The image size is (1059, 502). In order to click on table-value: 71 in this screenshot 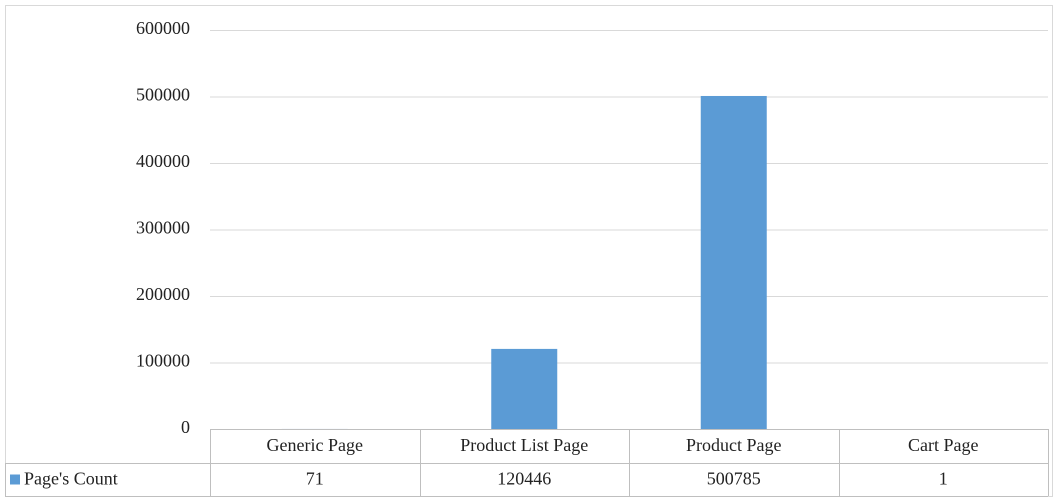, I will do `click(315, 479)`.